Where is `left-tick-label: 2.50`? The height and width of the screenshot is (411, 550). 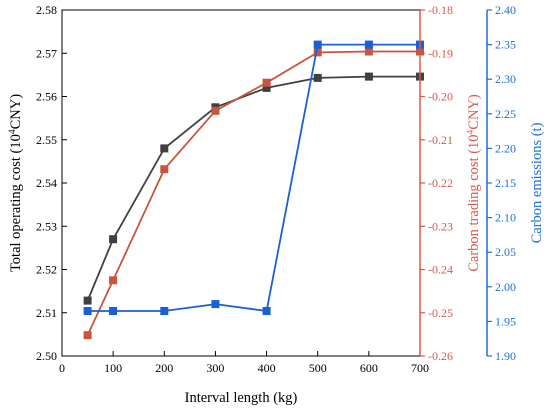
left-tick-label: 2.50 is located at coordinates (46, 356).